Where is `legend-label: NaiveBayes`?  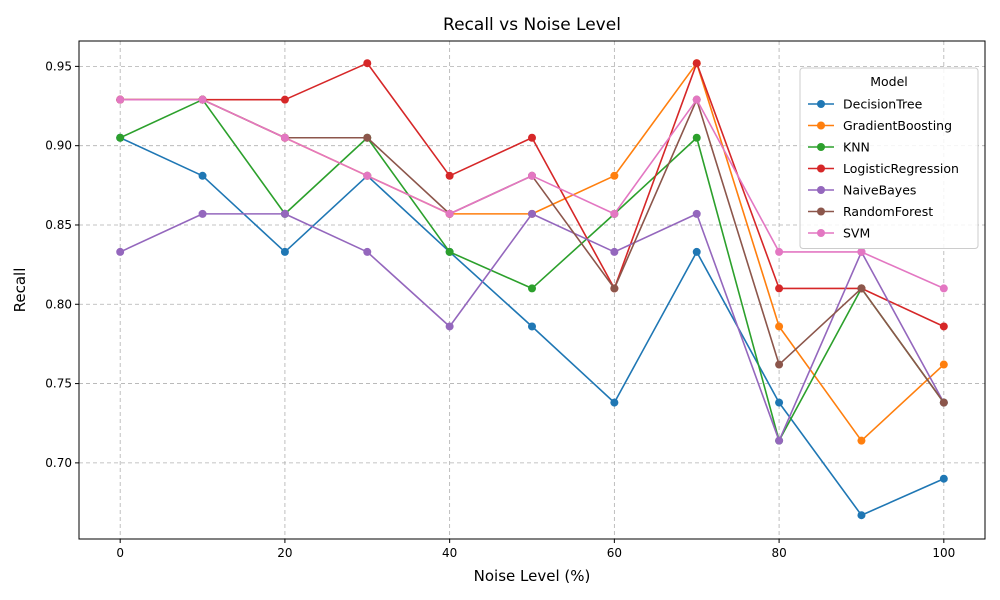
legend-label: NaiveBayes is located at coordinates (879, 190).